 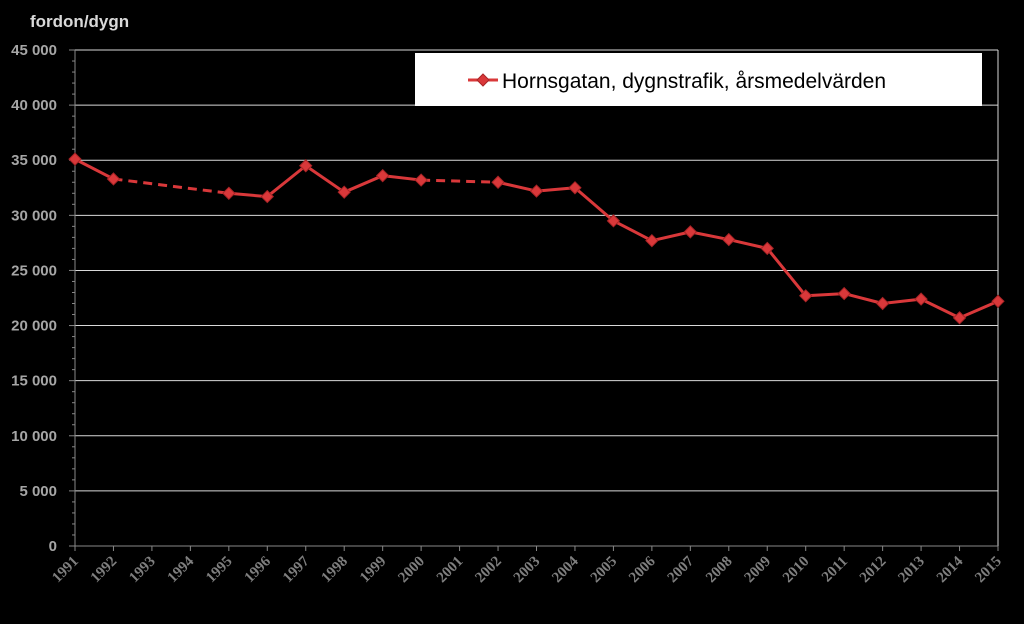 I want to click on x-tick-label: 1993, so click(x=142, y=570).